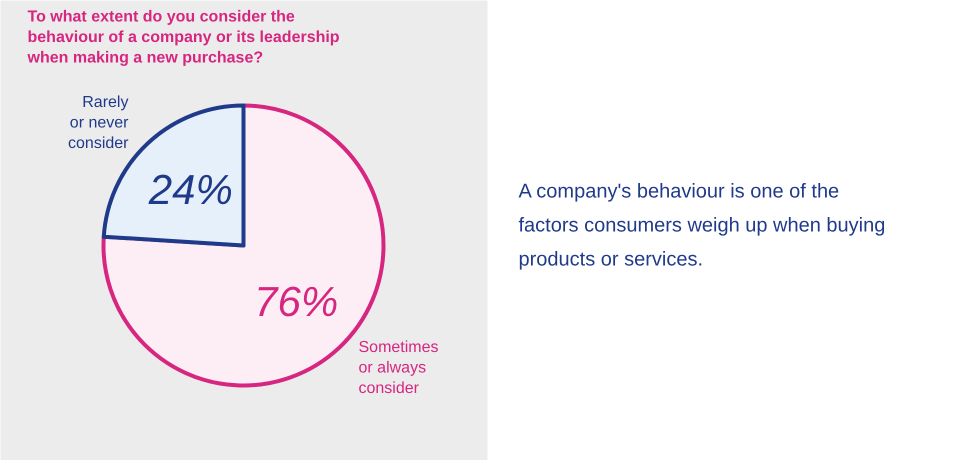 The height and width of the screenshot is (460, 980). What do you see at coordinates (296, 302) in the screenshot?
I see `data-label: 76%` at bounding box center [296, 302].